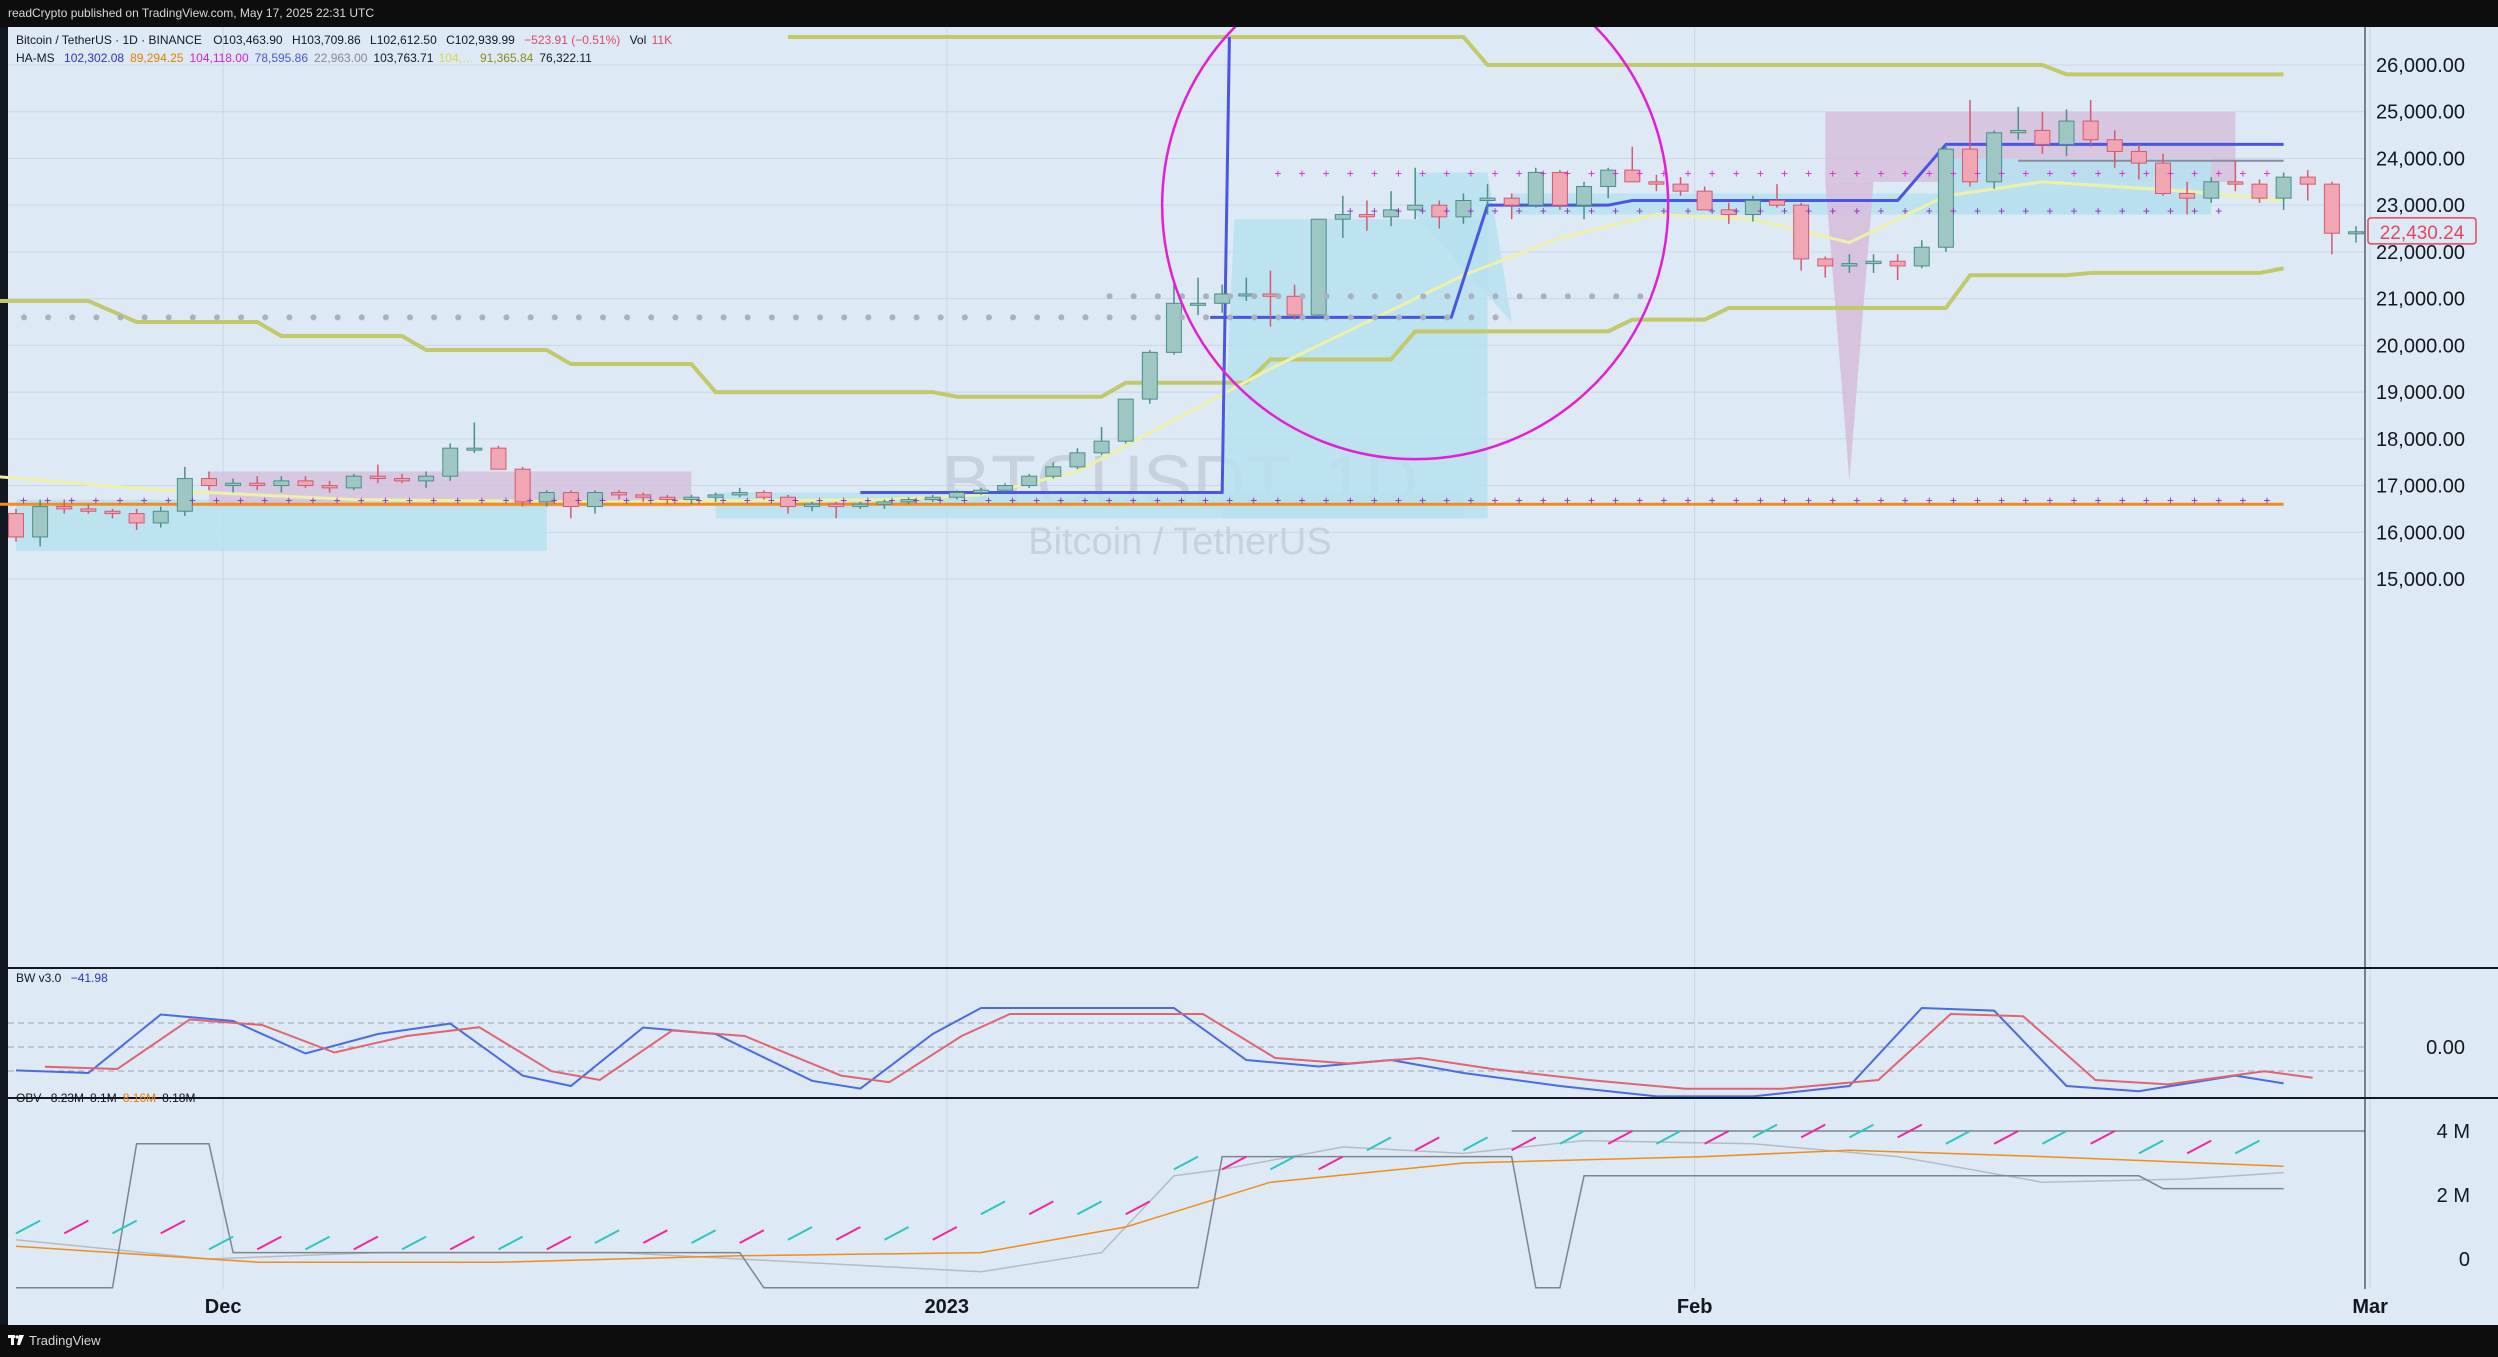  What do you see at coordinates (572, 40) in the screenshot?
I see `ohlc-change: −523.91 (−0.51%)` at bounding box center [572, 40].